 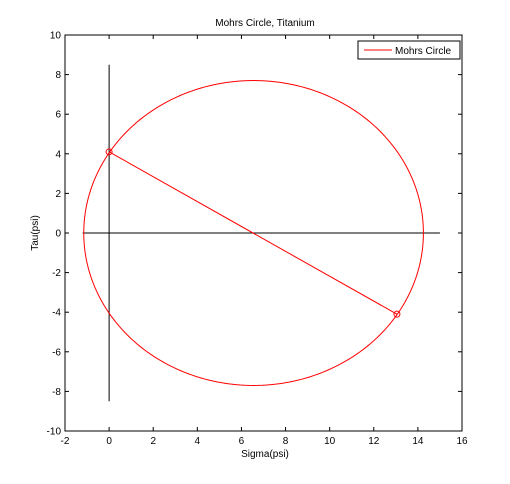 What do you see at coordinates (58, 234) in the screenshot?
I see `y-tick-label: 0` at bounding box center [58, 234].